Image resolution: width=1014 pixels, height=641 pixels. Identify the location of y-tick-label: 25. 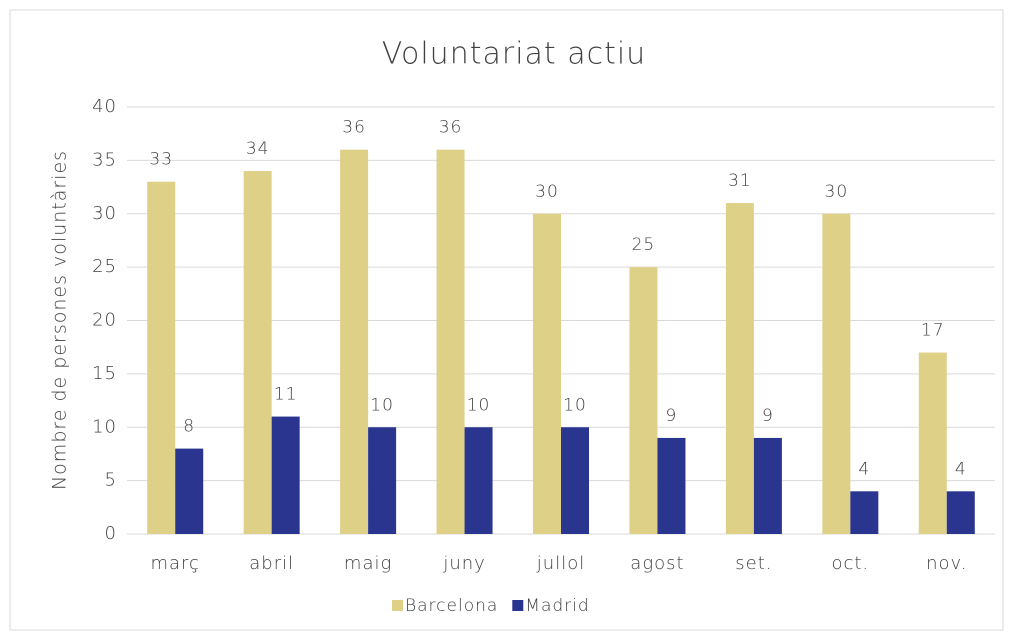
(104, 266).